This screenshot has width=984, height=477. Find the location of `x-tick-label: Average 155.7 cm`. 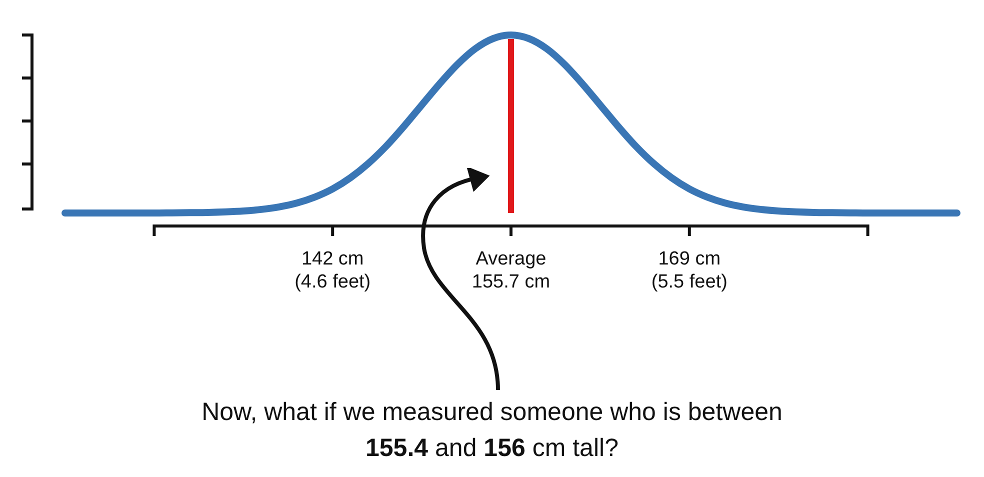

x-tick-label: Average 155.7 cm is located at coordinates (511, 270).